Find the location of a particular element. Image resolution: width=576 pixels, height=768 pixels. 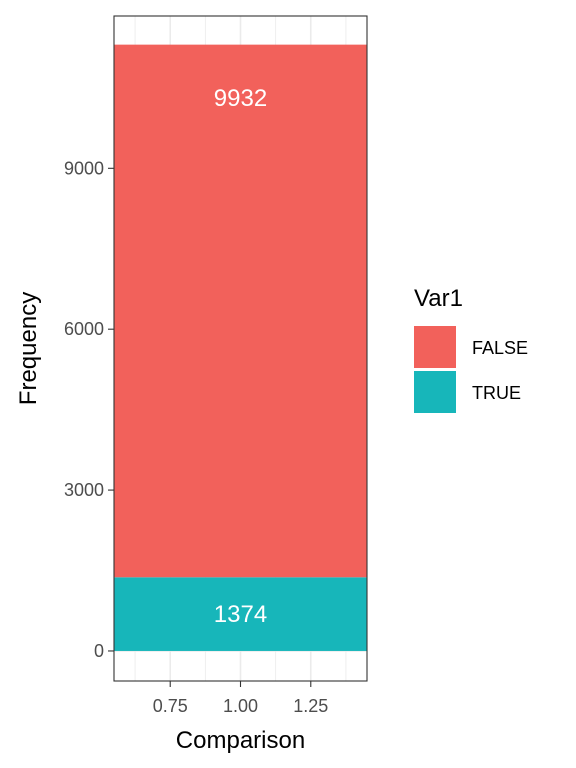

y-axis: 0 3000 6000 9000 is located at coordinates (89, 409).